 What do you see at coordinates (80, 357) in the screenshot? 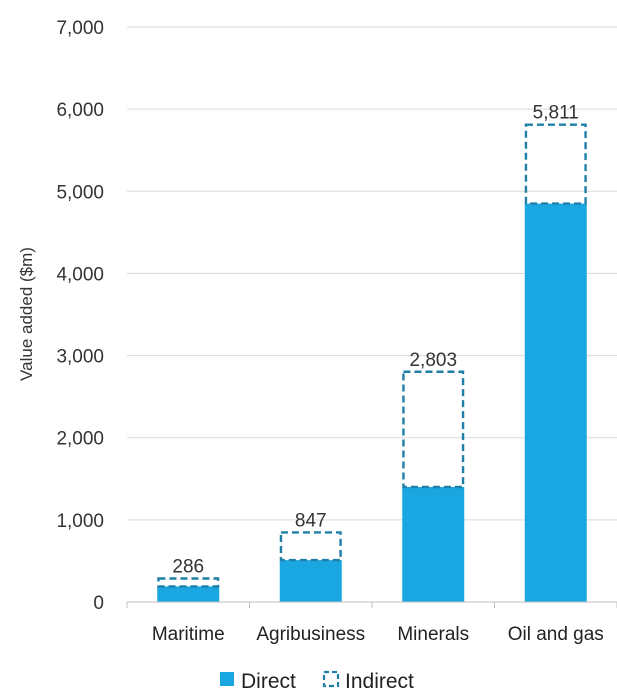
I see `y-tick-label: 3,000` at bounding box center [80, 357].